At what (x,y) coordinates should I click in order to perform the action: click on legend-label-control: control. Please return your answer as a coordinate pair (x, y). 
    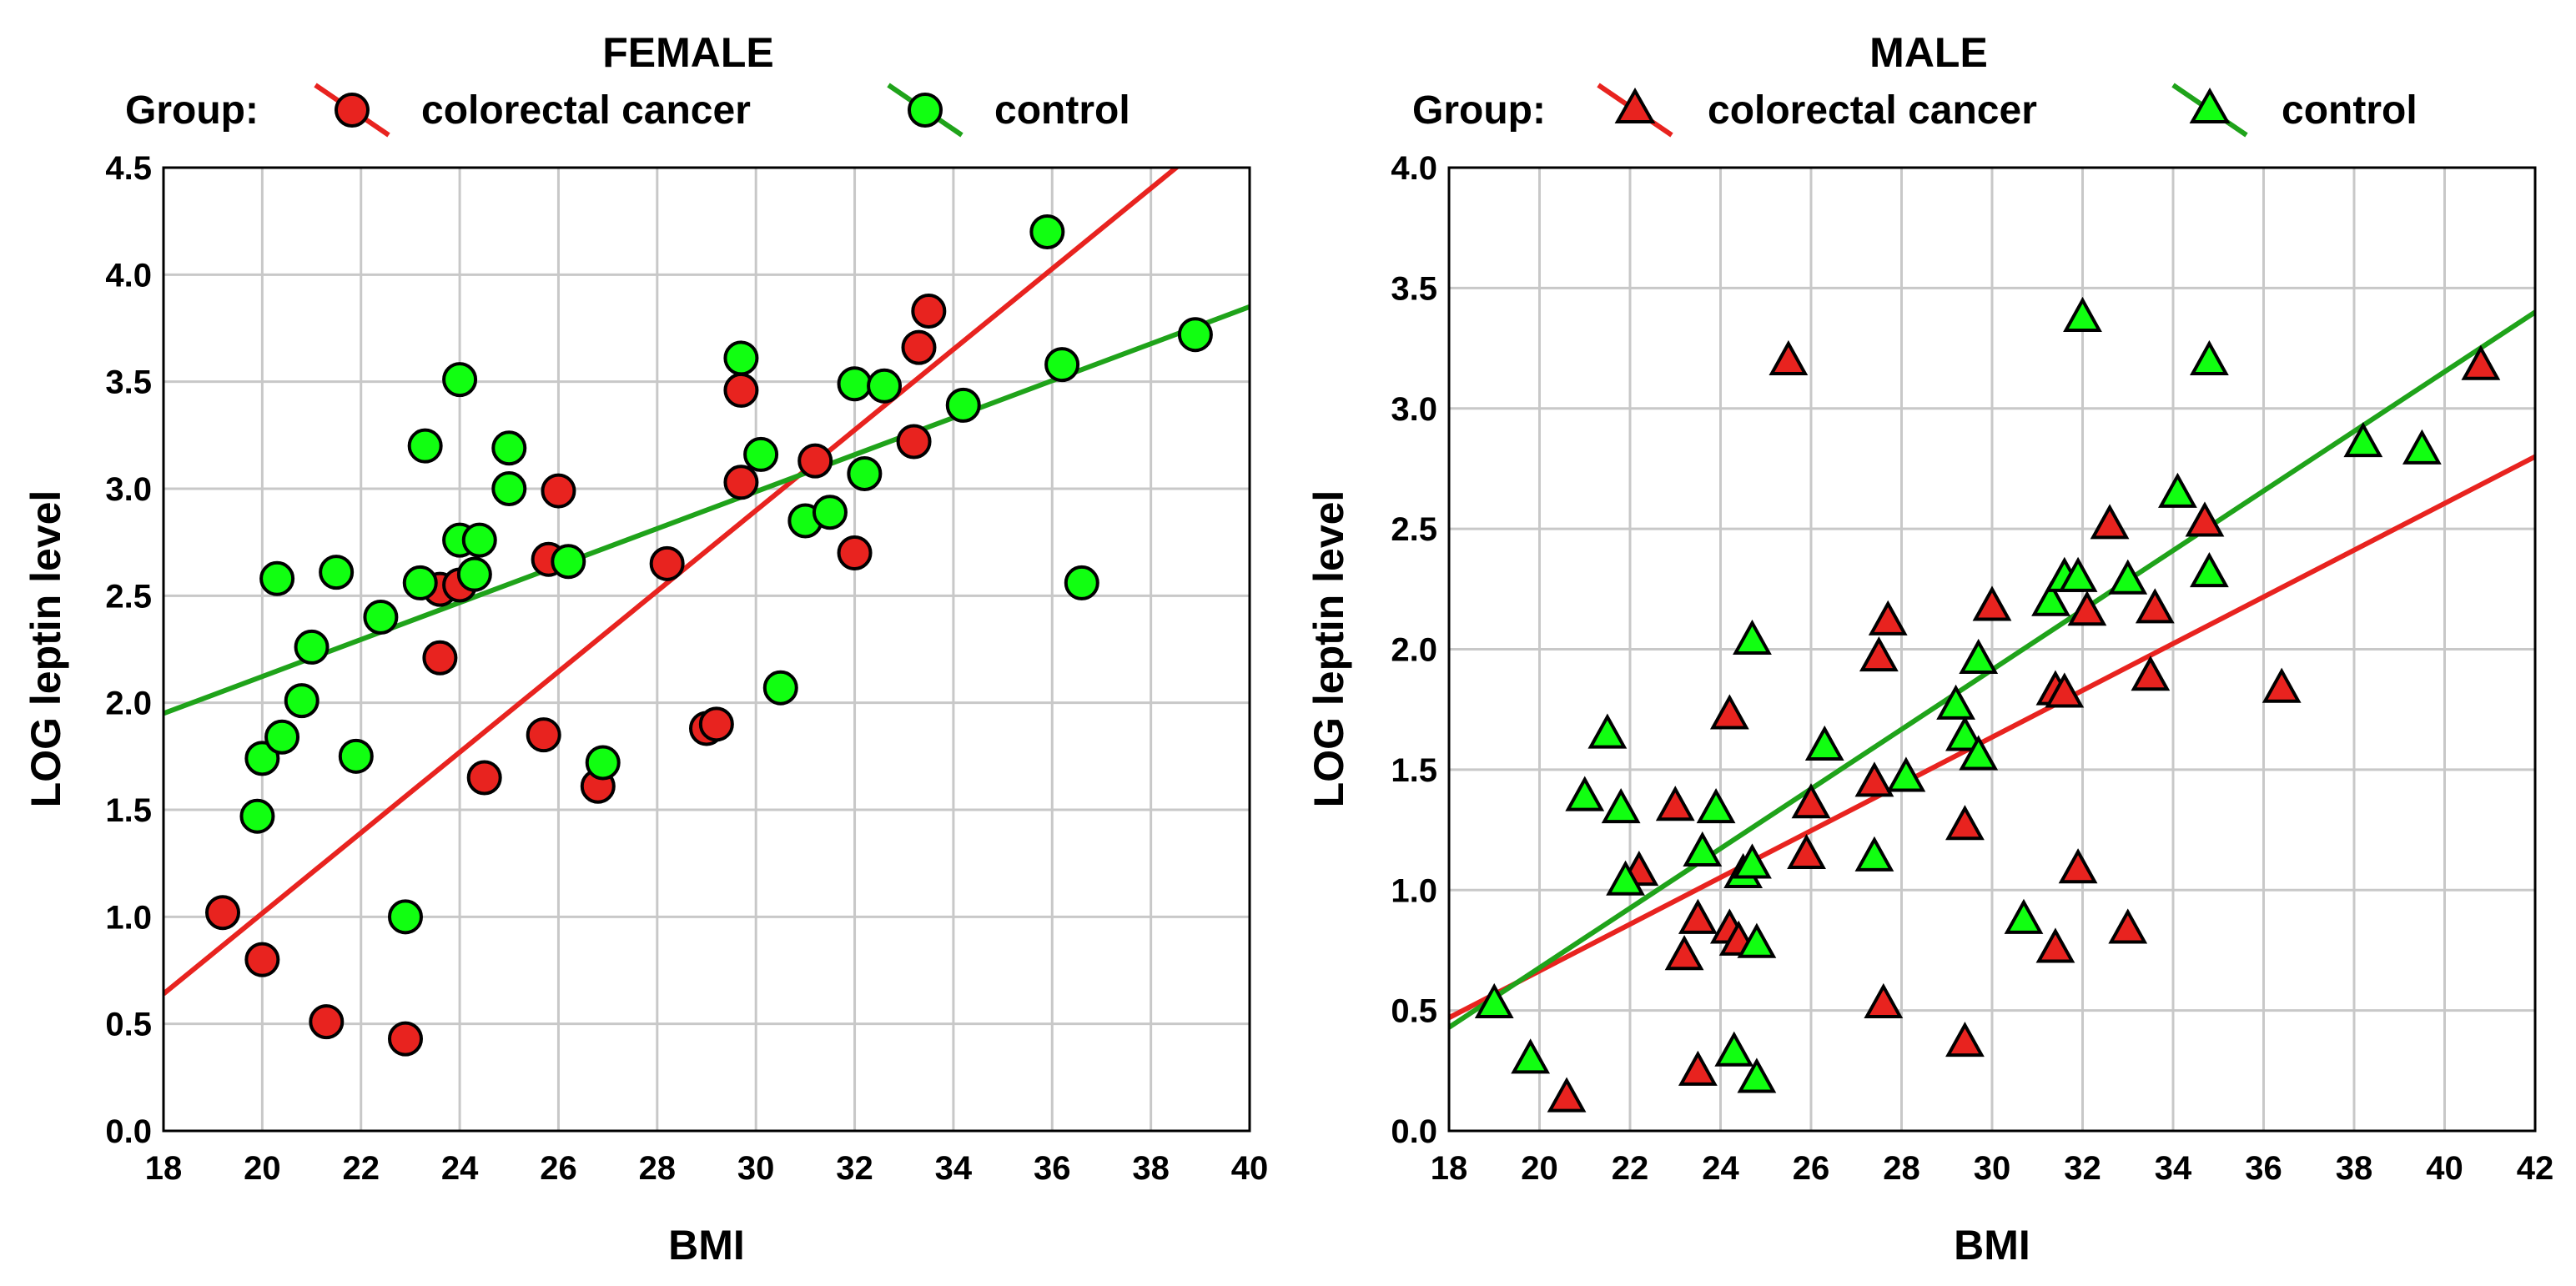
    Looking at the image, I should click on (2350, 110).